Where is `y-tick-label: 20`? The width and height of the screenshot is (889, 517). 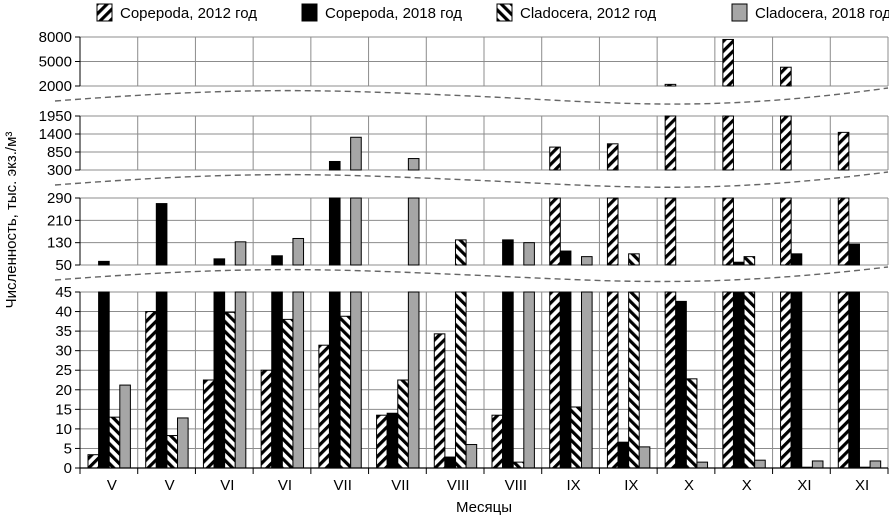
y-tick-label: 20 is located at coordinates (63, 390).